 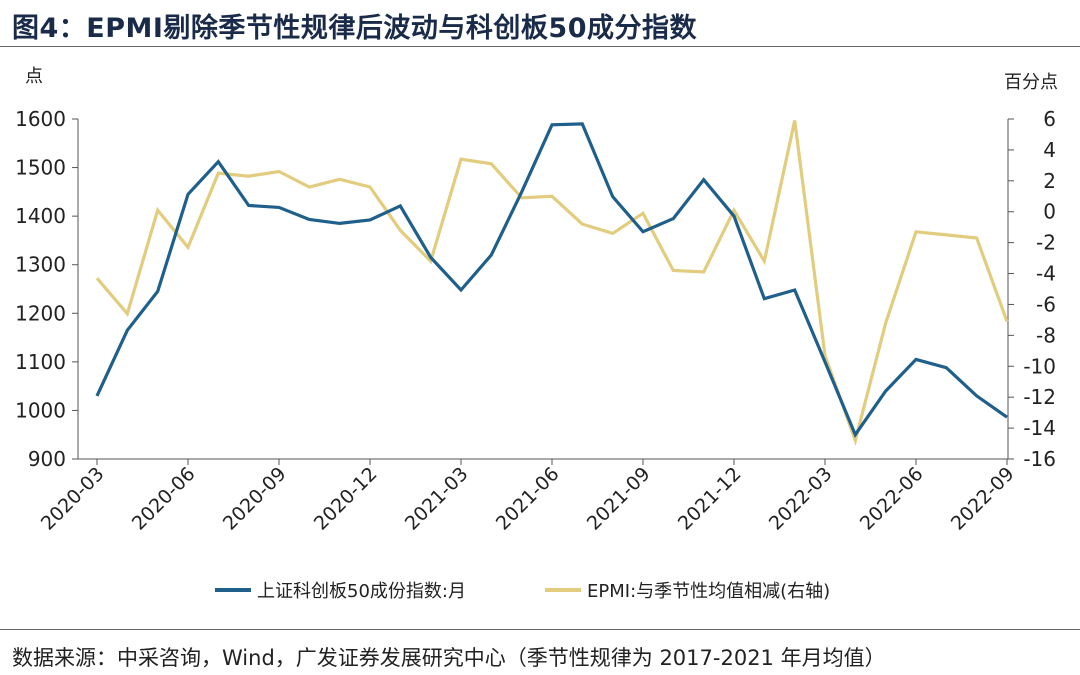 What do you see at coordinates (346, 499) in the screenshot?
I see `x-axis-tick-label: 2020-12` at bounding box center [346, 499].